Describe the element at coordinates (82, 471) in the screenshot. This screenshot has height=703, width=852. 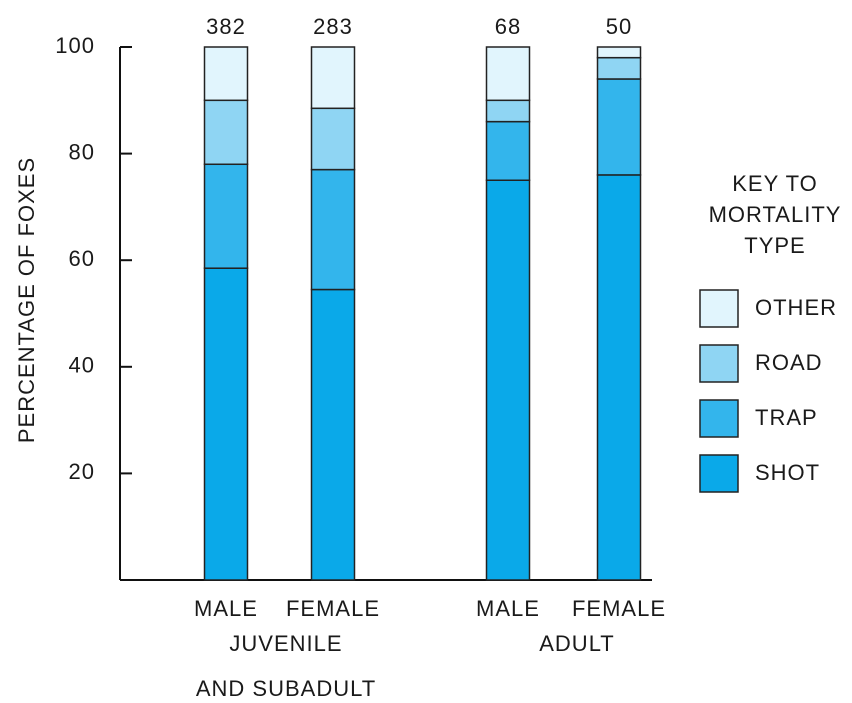
I see `y-tick-label: 20` at that location.